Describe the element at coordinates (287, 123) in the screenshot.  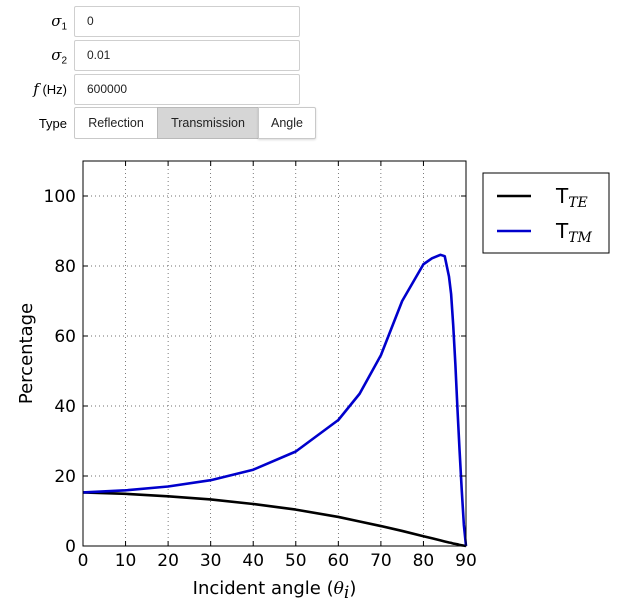
I see `angle-button: Angle` at that location.